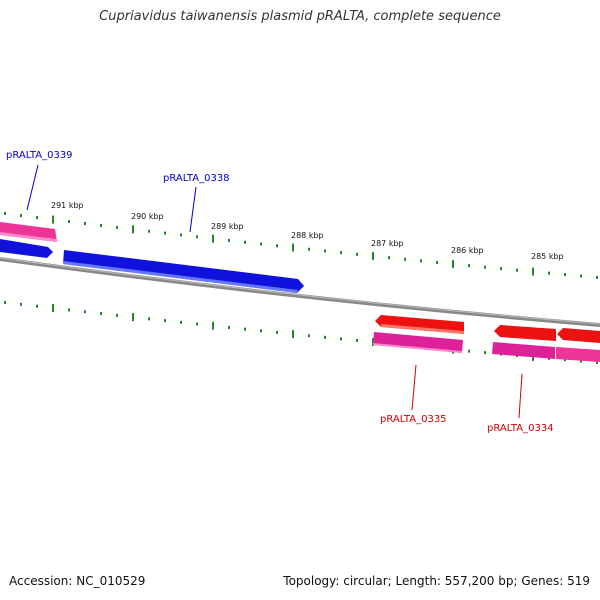 The height and width of the screenshot is (600, 600). Describe the element at coordinates (578, 354) in the screenshot. I see `gene-feature-pink-right` at that location.